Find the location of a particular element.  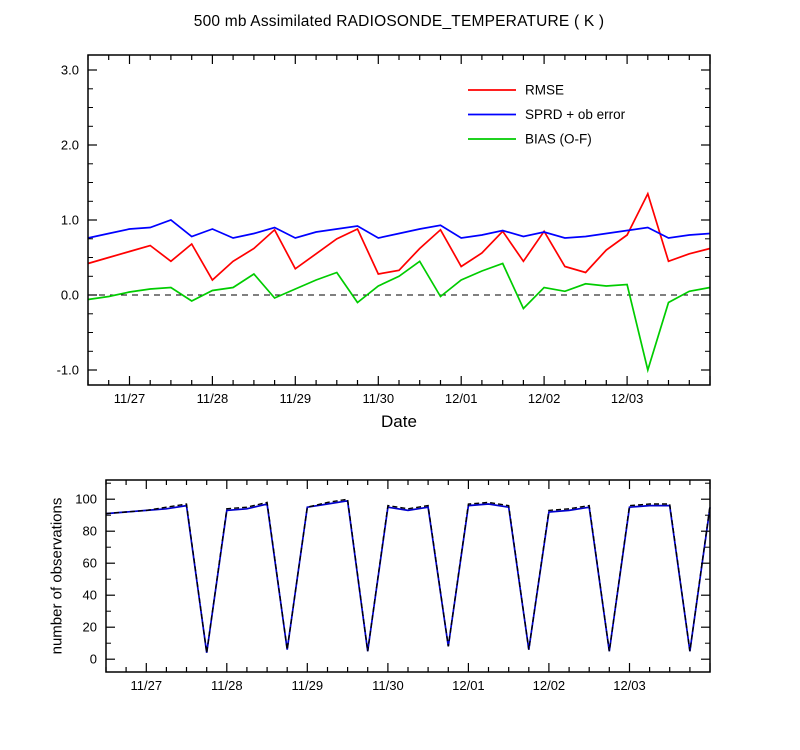

y-tick-label: 3.0 is located at coordinates (70, 70).